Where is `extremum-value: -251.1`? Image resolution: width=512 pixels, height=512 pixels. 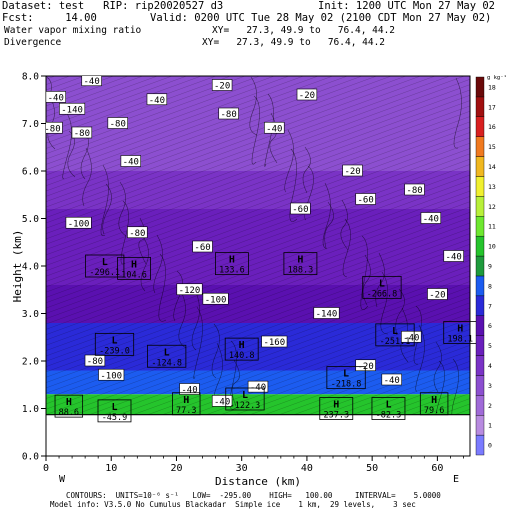 extremum-value: -251.1 is located at coordinates (395, 342).